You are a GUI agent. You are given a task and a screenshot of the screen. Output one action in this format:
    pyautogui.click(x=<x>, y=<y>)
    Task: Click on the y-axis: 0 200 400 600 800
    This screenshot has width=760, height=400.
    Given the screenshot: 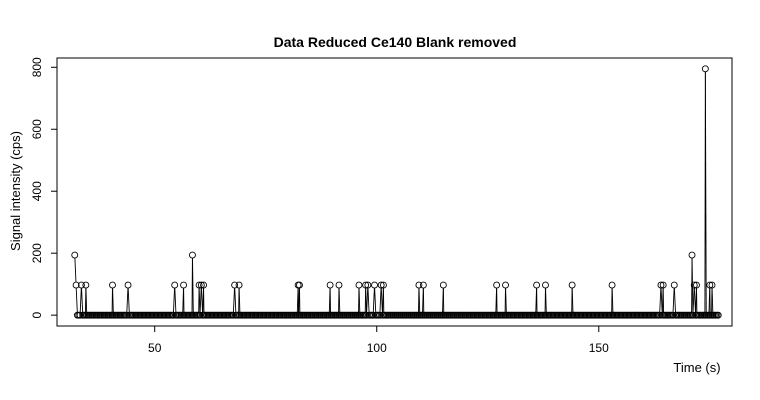 What is the action you would take?
    pyautogui.click(x=43, y=187)
    